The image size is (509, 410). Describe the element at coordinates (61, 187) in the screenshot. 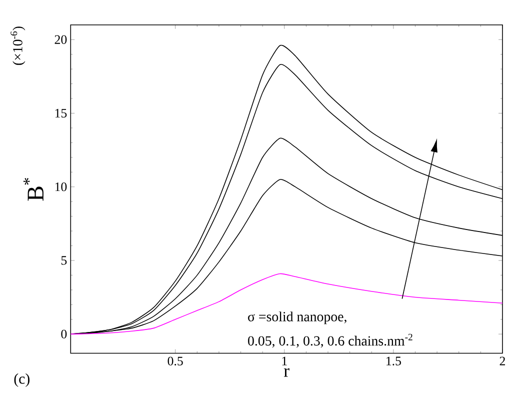

I see `y-tick-label: 10` at that location.